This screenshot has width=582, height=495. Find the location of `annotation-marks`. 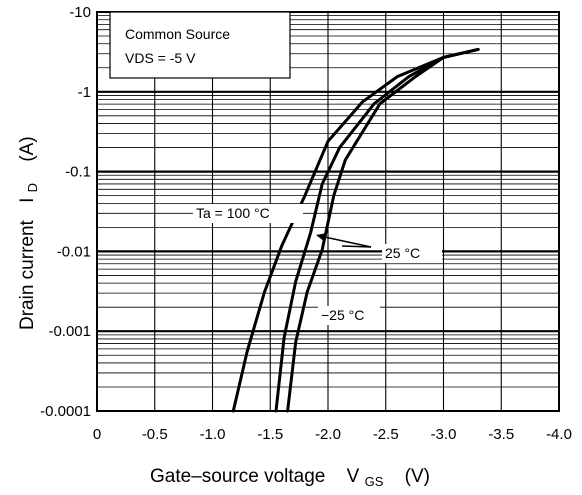

annotation-marks is located at coordinates (344, 240).